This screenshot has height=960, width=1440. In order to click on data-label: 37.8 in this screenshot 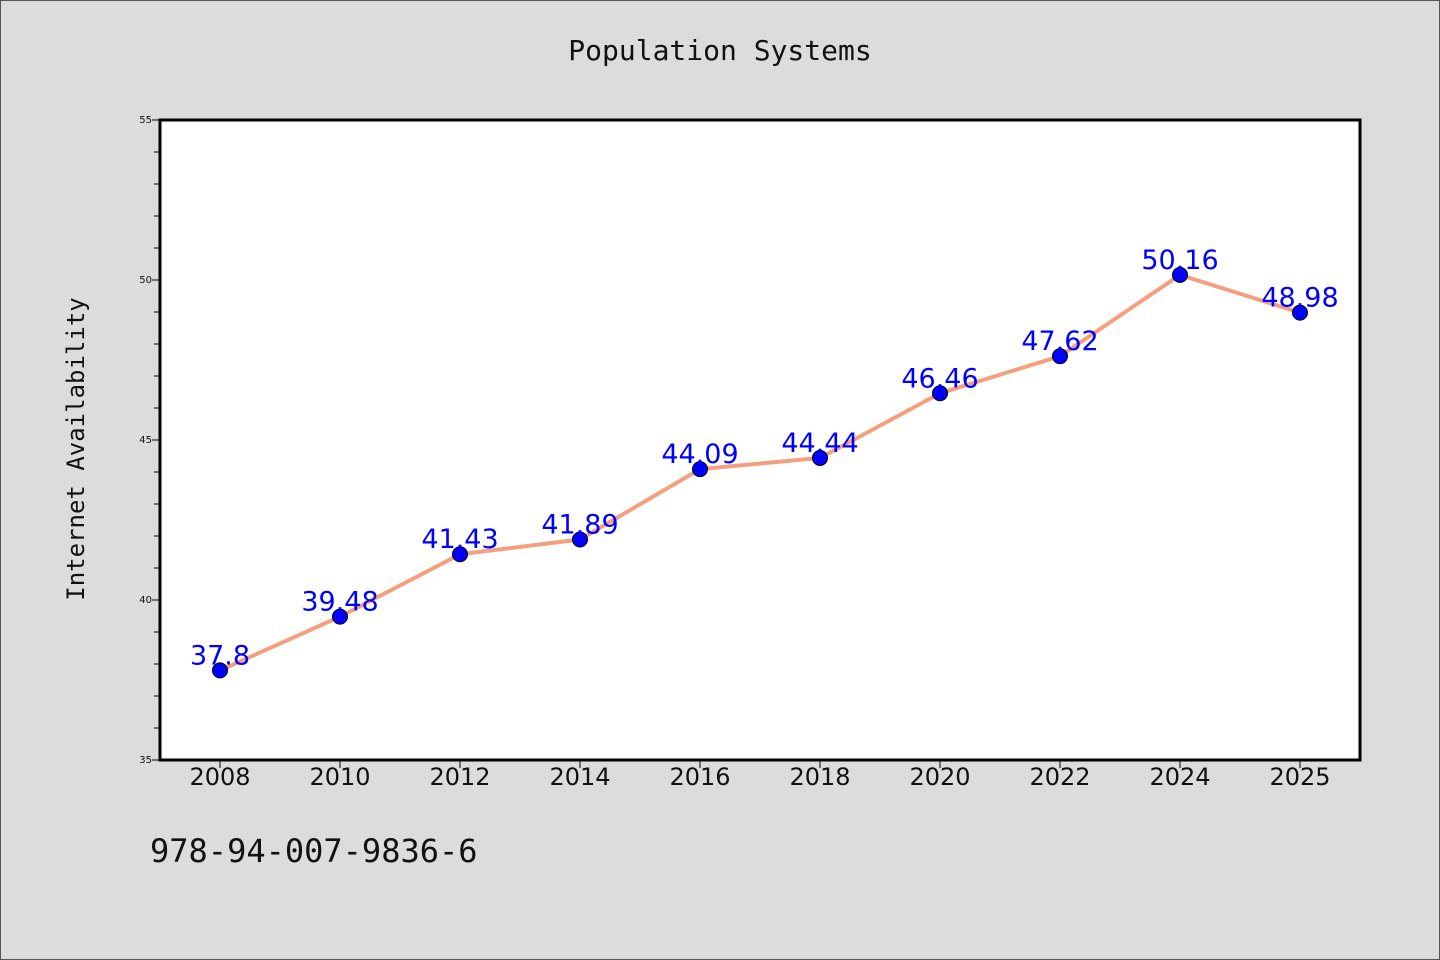, I will do `click(220, 655)`.